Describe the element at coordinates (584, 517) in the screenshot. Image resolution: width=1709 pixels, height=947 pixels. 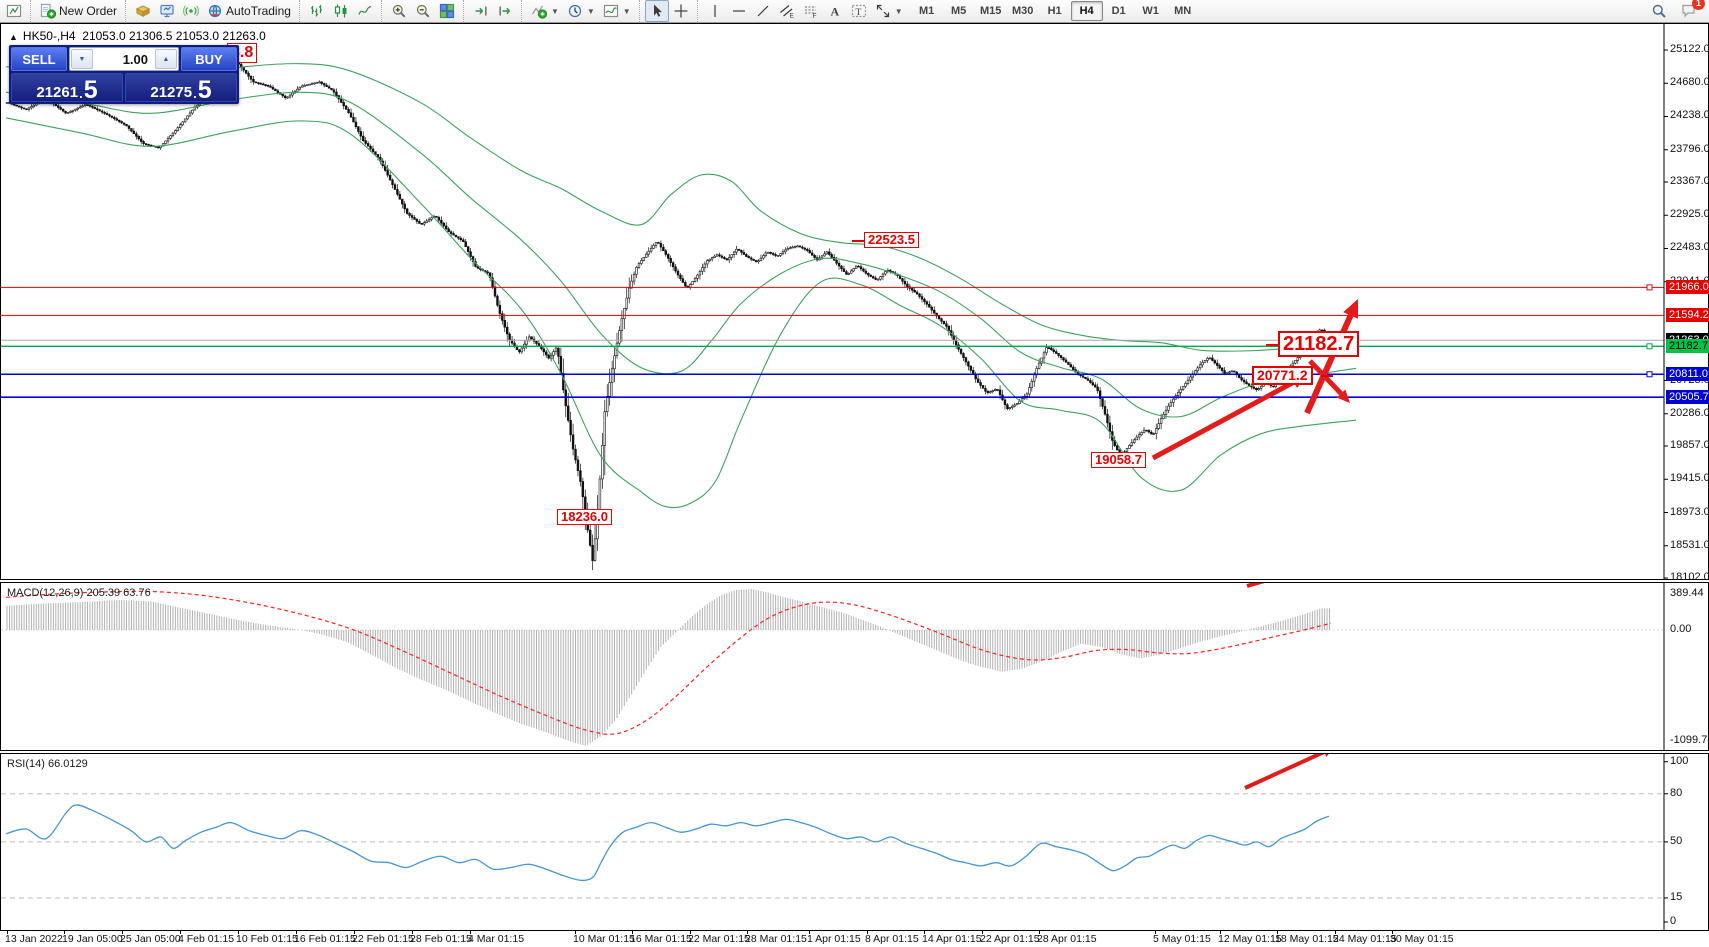
I see `major-low-label: 18236.0` at that location.